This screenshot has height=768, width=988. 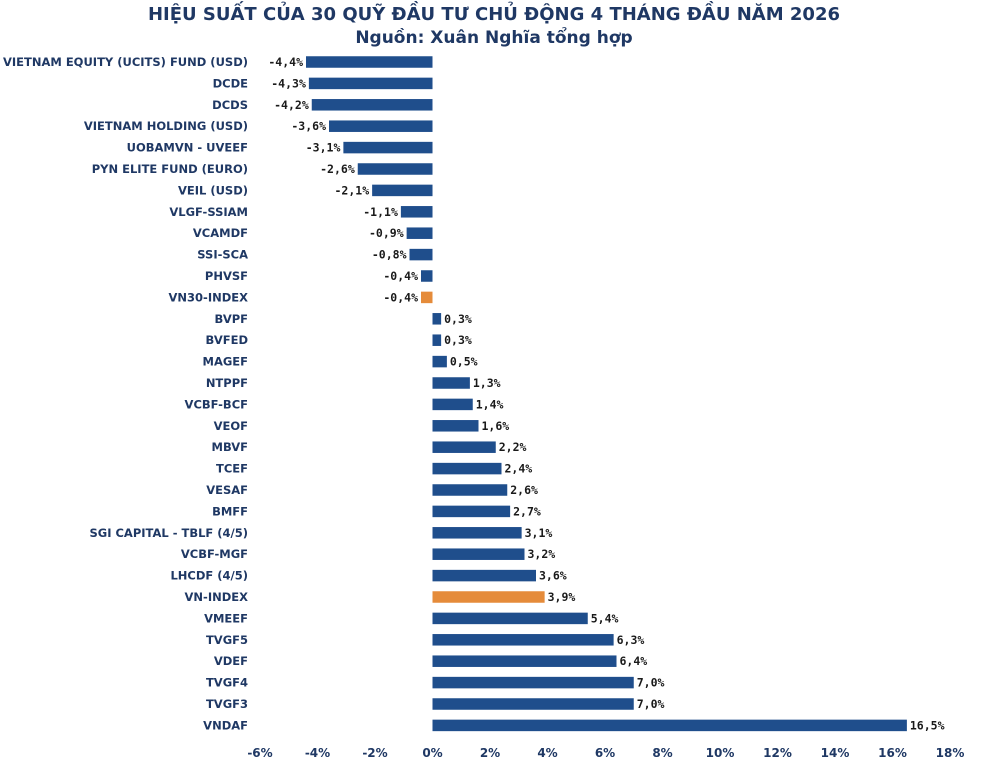 I want to click on x-tick-label: 18%, so click(x=950, y=753).